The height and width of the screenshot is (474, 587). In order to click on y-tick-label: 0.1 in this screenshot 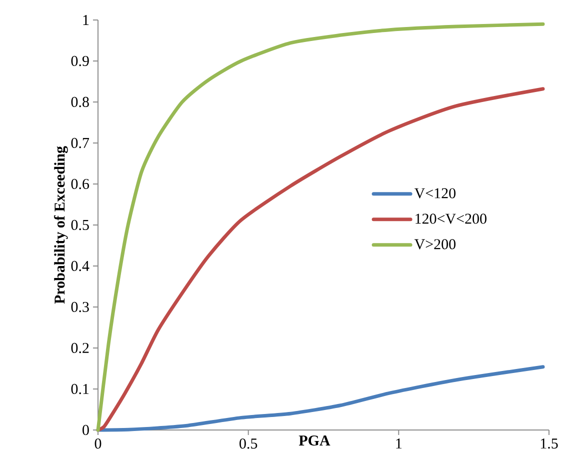, I will do `click(80, 389)`.